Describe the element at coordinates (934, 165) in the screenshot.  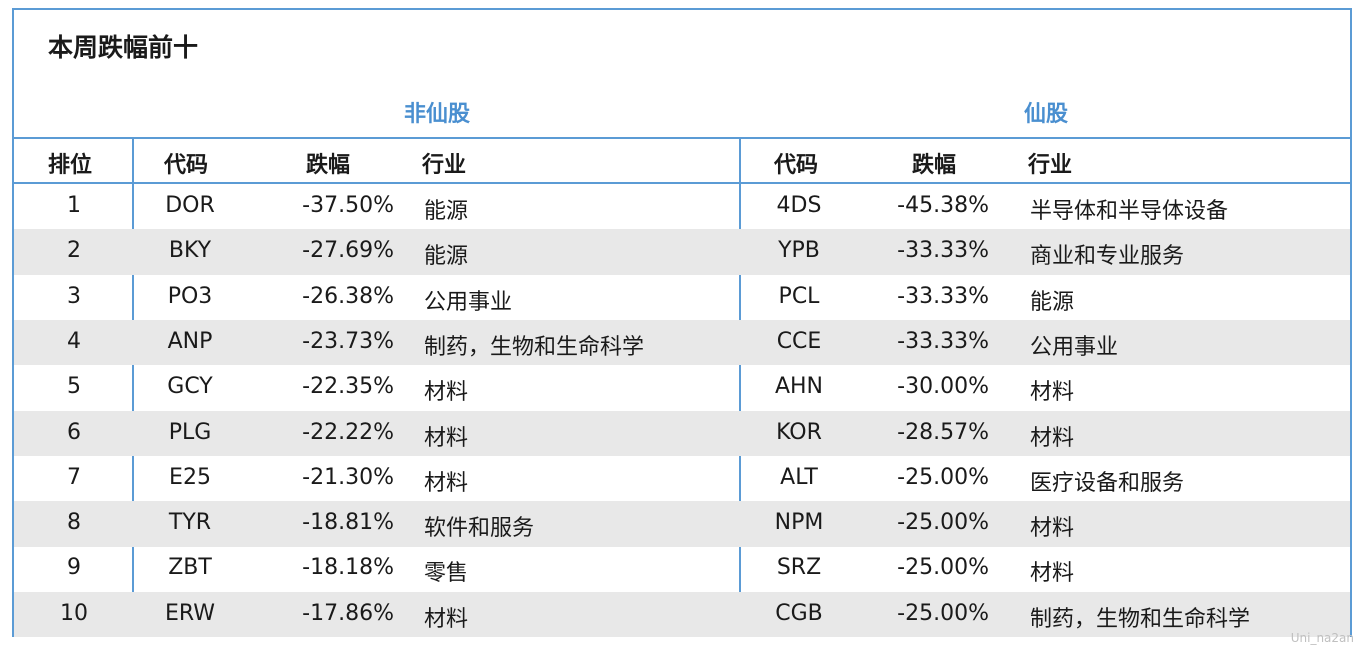
I see `header-change-fairy: 跌幅` at that location.